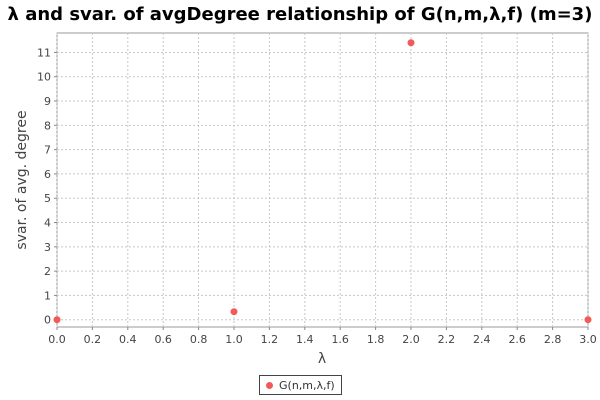  I want to click on y-tick-label: 0, so click(47, 320).